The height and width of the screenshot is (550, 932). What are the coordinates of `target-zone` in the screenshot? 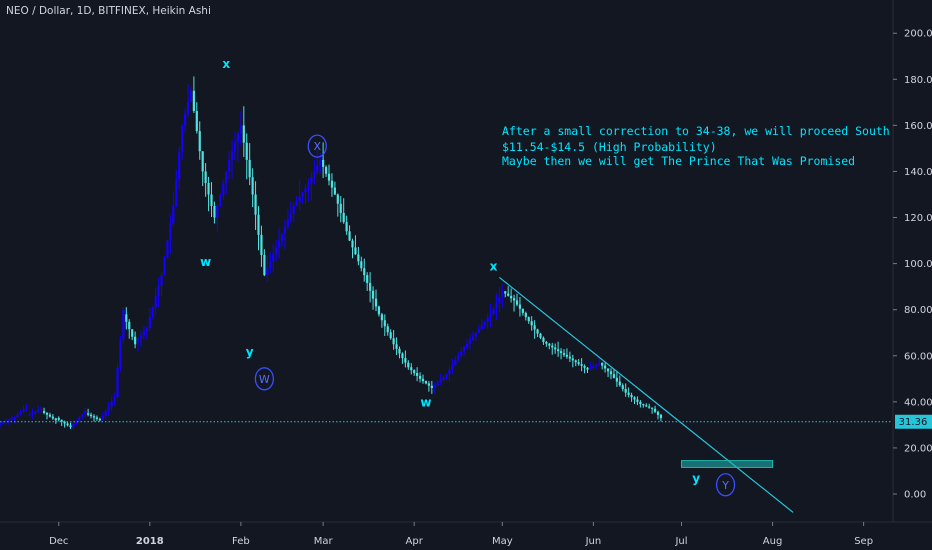 It's located at (727, 464).